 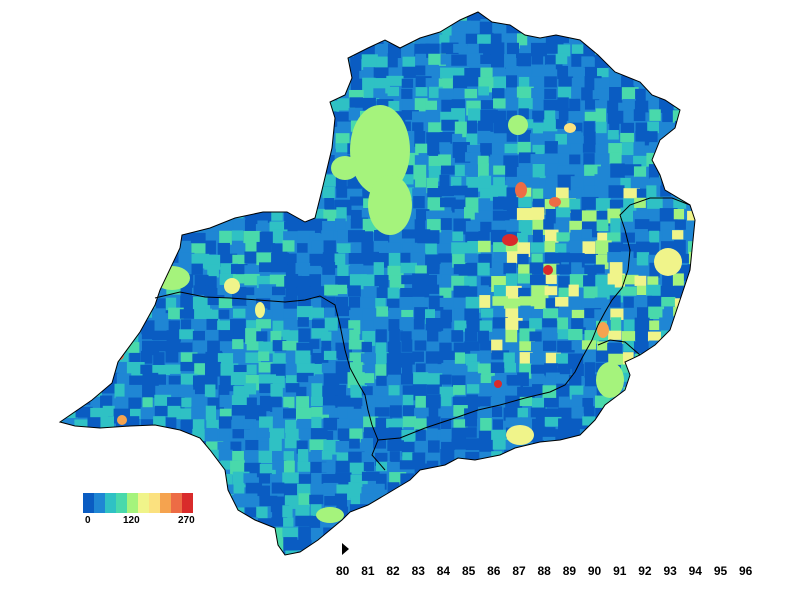 I want to click on play-icon, so click(x=345, y=549).